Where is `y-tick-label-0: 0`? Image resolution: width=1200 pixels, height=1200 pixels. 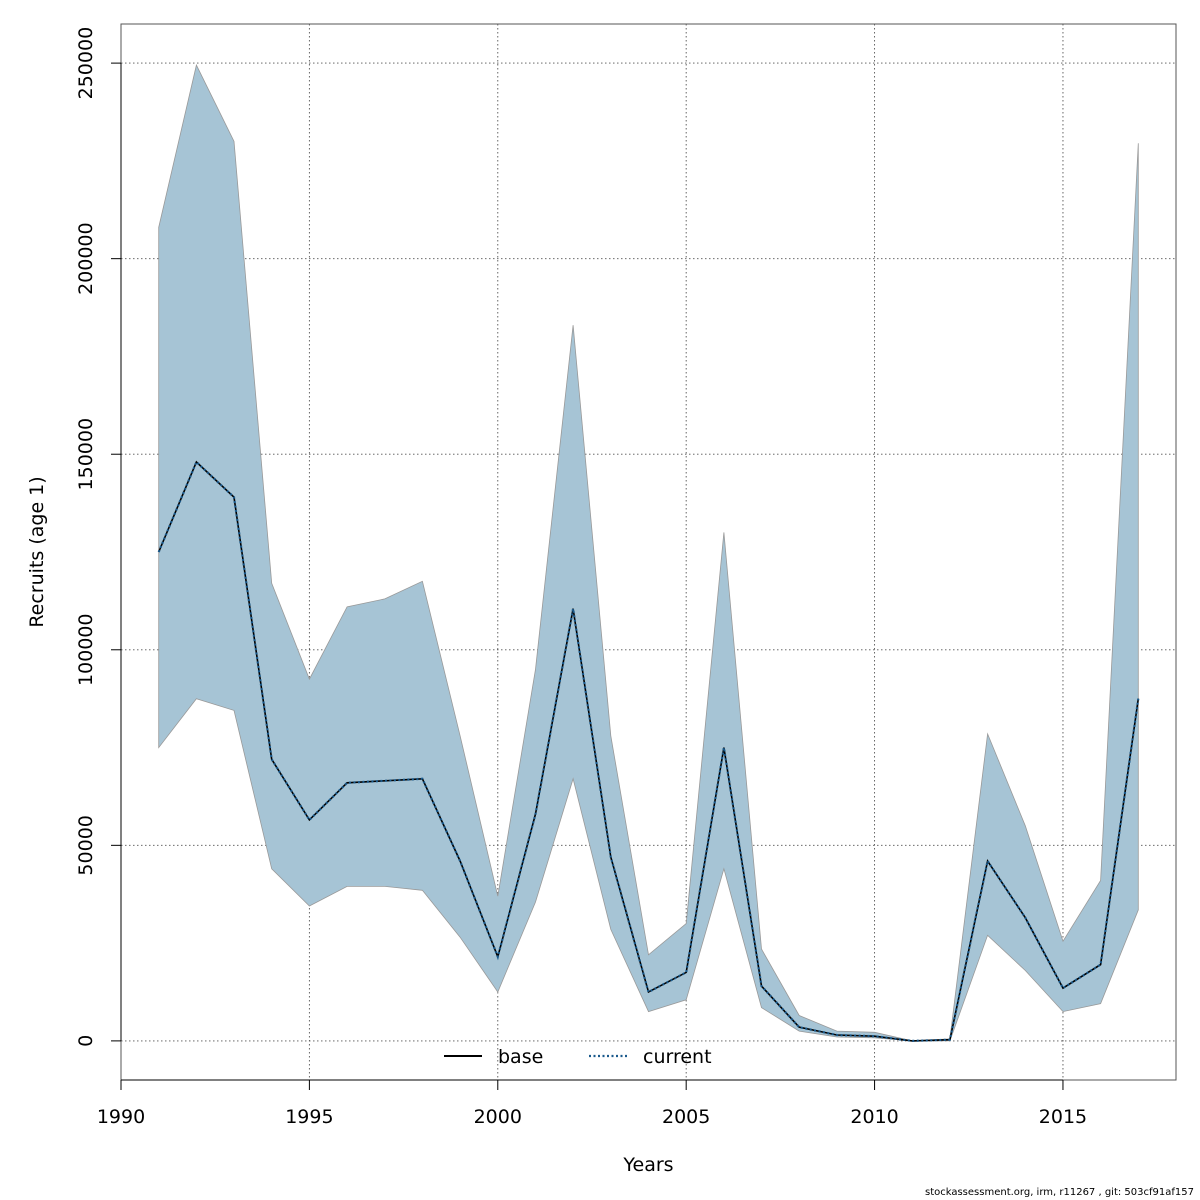 y-tick-label-0: 0 is located at coordinates (86, 1041).